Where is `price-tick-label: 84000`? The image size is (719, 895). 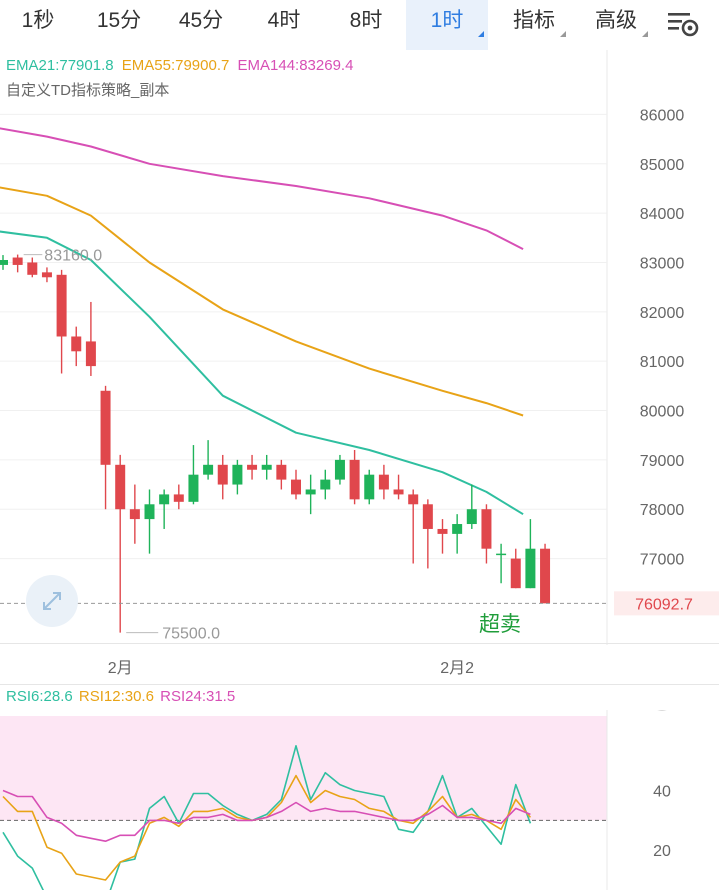
price-tick-label: 84000 is located at coordinates (662, 214).